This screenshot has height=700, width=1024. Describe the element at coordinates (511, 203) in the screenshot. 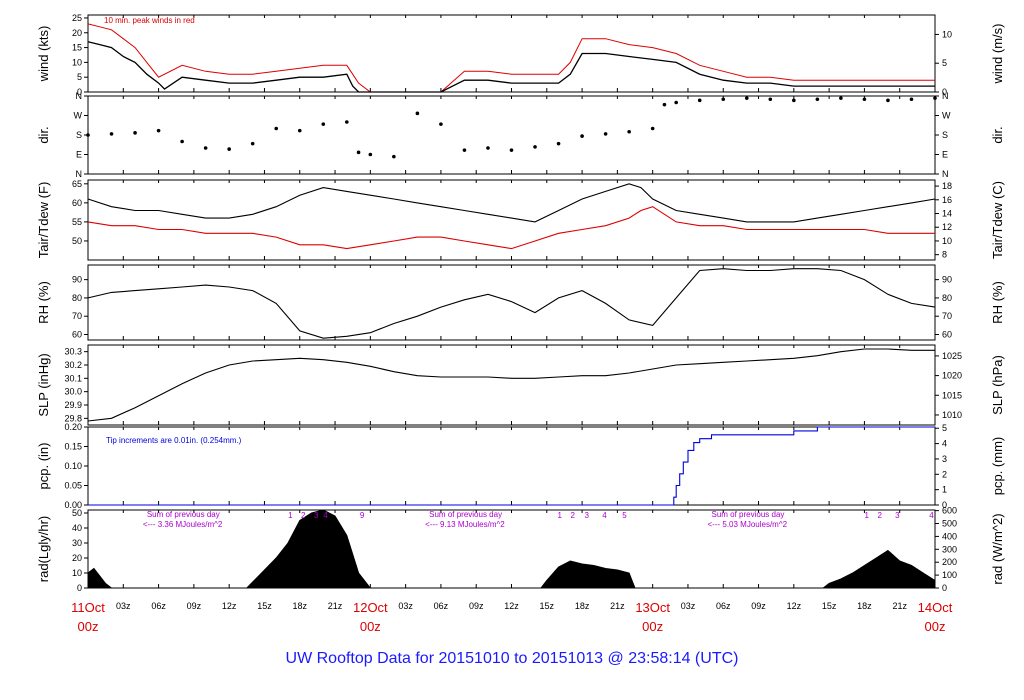

I see `tair-line` at that location.